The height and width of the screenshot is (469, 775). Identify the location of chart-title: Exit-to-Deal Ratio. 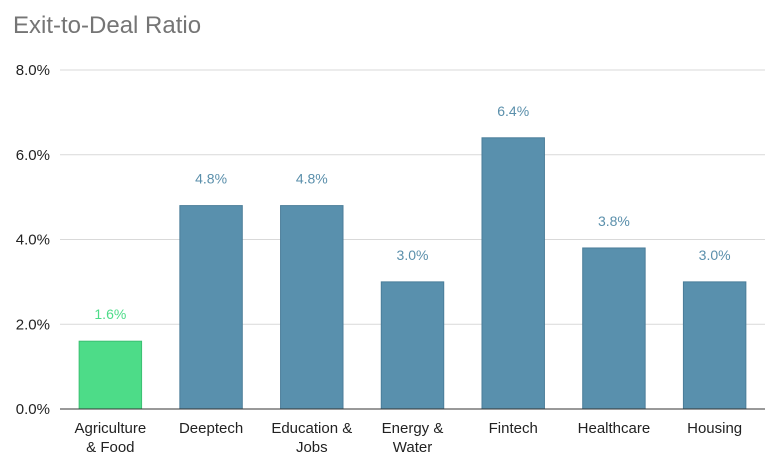
(107, 25).